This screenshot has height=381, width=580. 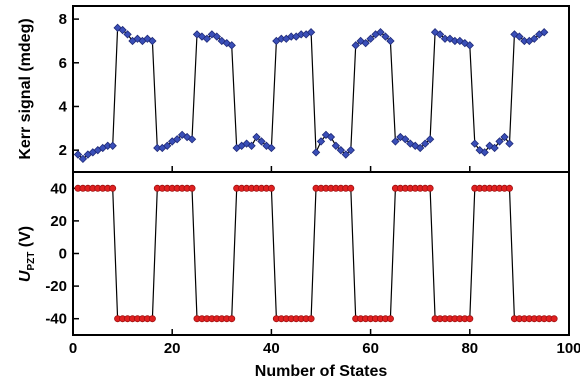 What do you see at coordinates (321, 371) in the screenshot?
I see `x-axis-title: Number of States` at bounding box center [321, 371].